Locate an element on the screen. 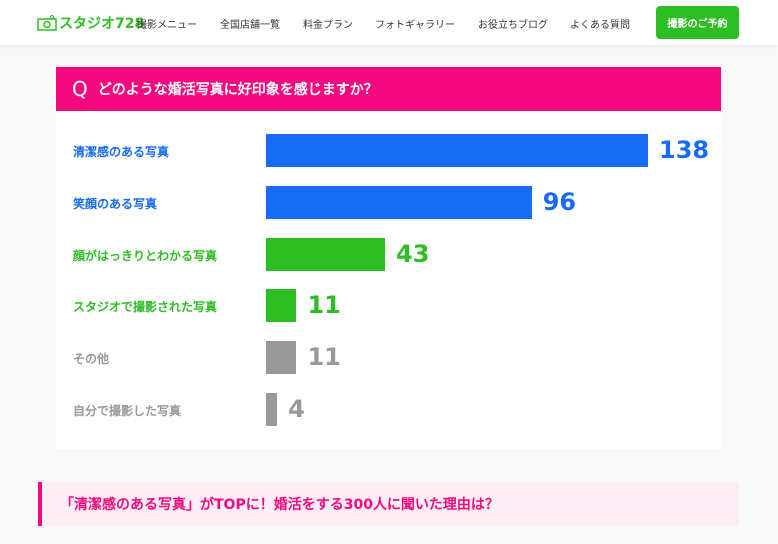  reservation-button: 撮影のご予約 is located at coordinates (697, 22).